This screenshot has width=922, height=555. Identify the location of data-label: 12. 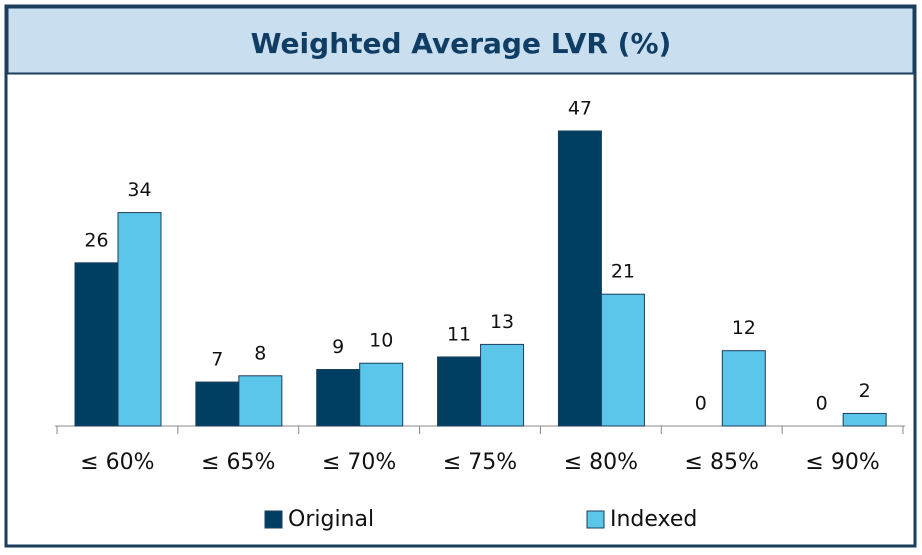
(744, 328).